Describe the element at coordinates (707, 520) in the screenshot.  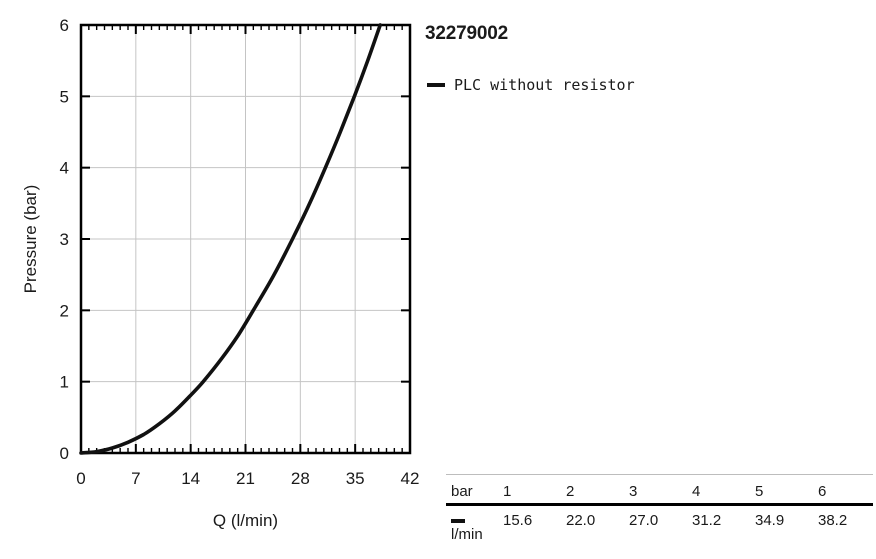
I see `table-cell: 31.2` at that location.